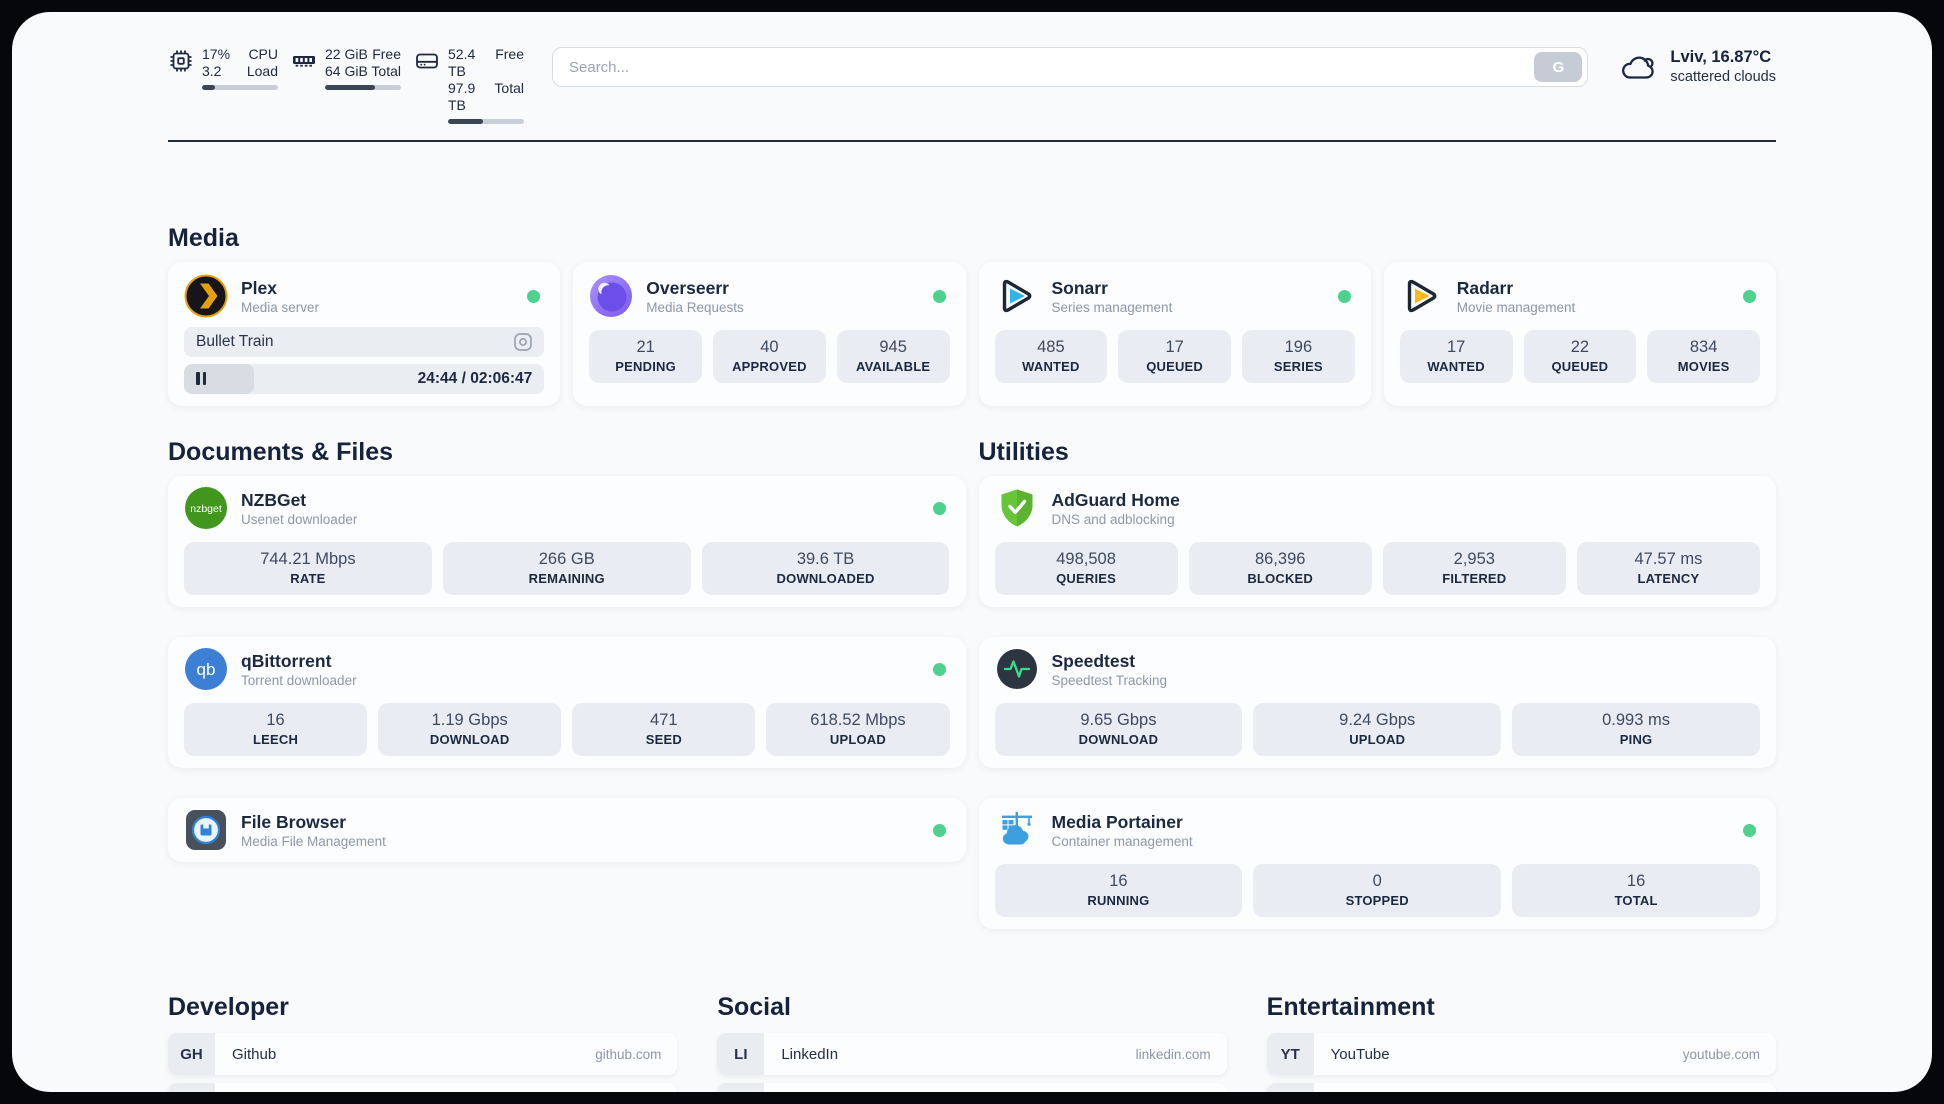 This screenshot has width=1944, height=1104. What do you see at coordinates (1117, 821) in the screenshot?
I see `app-name: Media Portainer` at bounding box center [1117, 821].